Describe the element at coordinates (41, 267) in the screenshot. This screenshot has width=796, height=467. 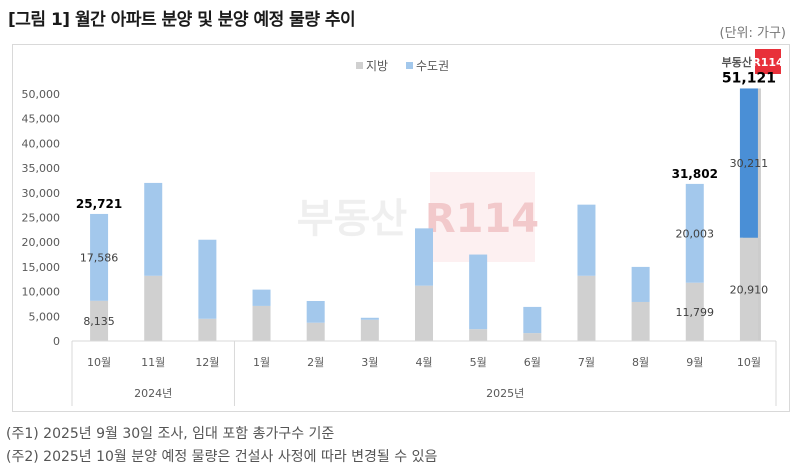
I see `y-tick-label: 15,000` at that location.